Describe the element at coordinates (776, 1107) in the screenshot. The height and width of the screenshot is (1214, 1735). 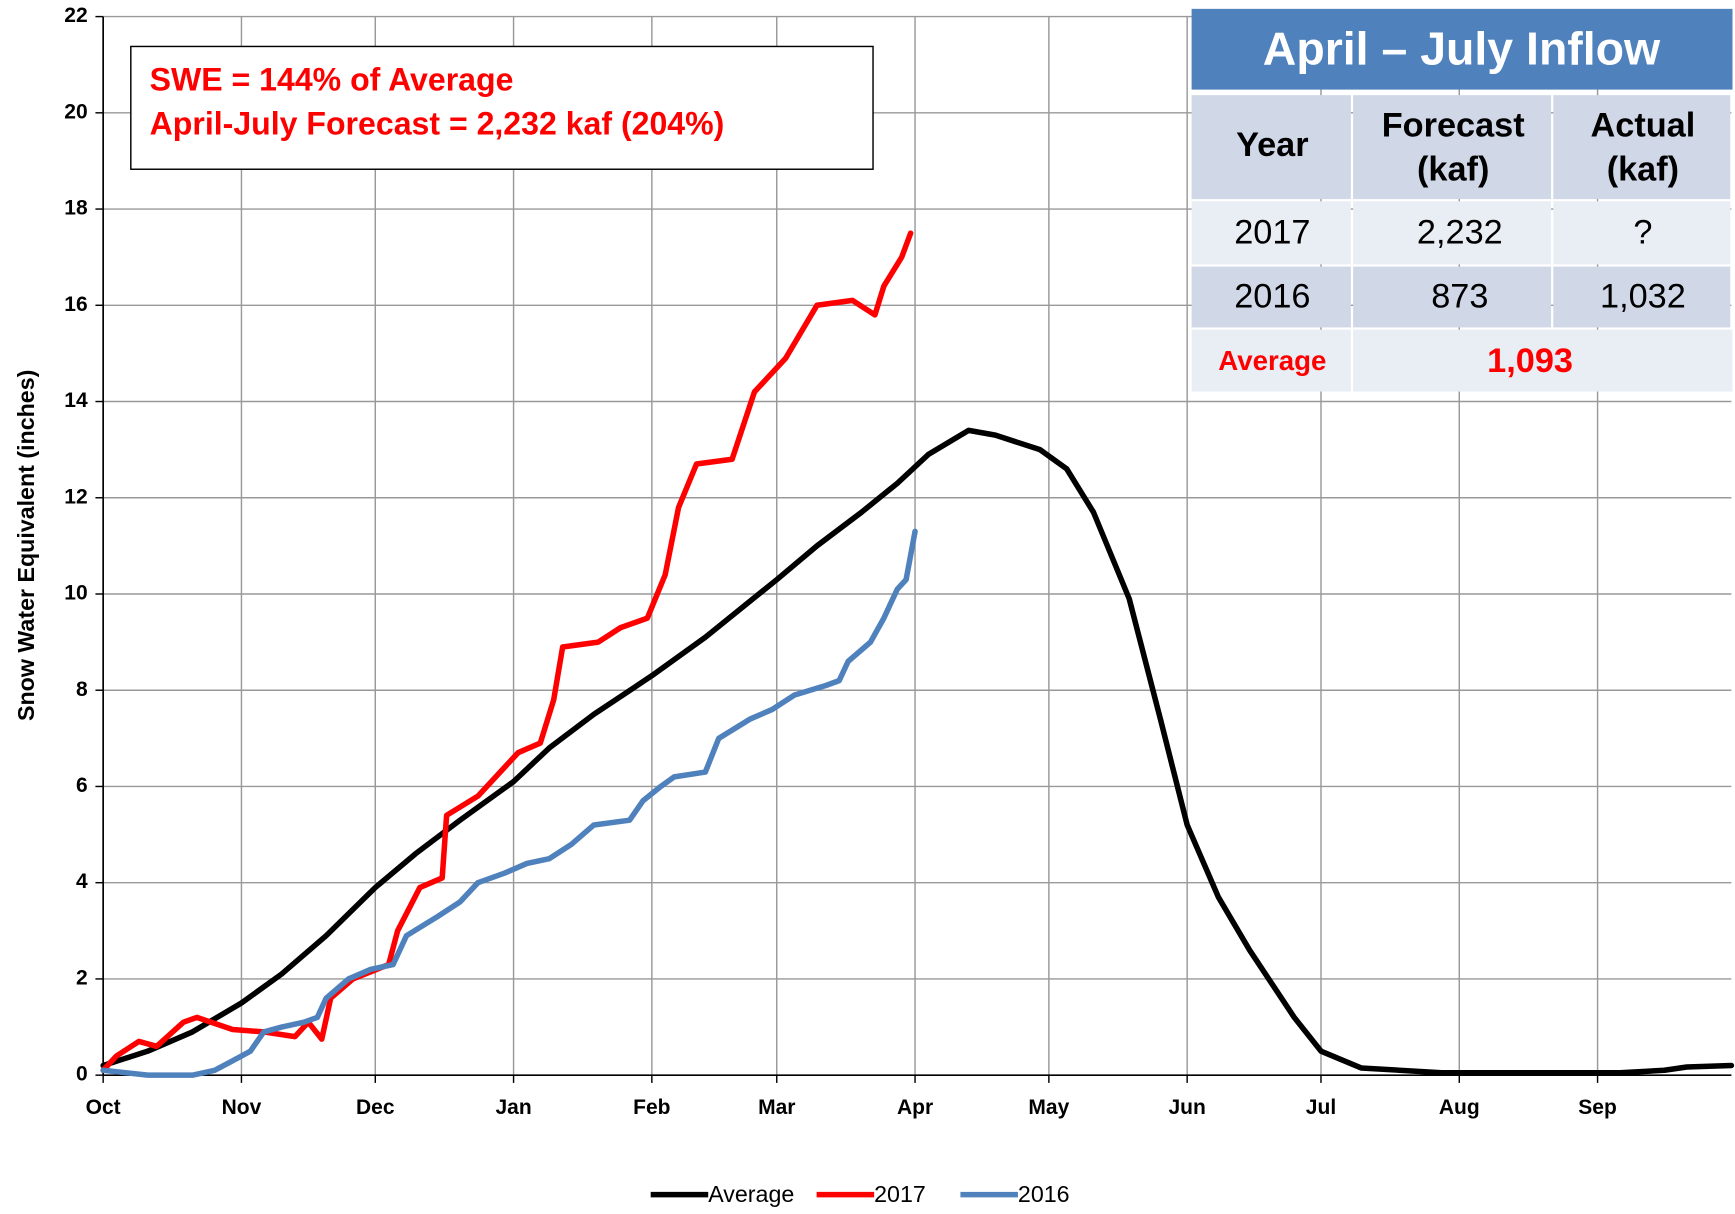
I see `x-tick-label: Mar` at that location.